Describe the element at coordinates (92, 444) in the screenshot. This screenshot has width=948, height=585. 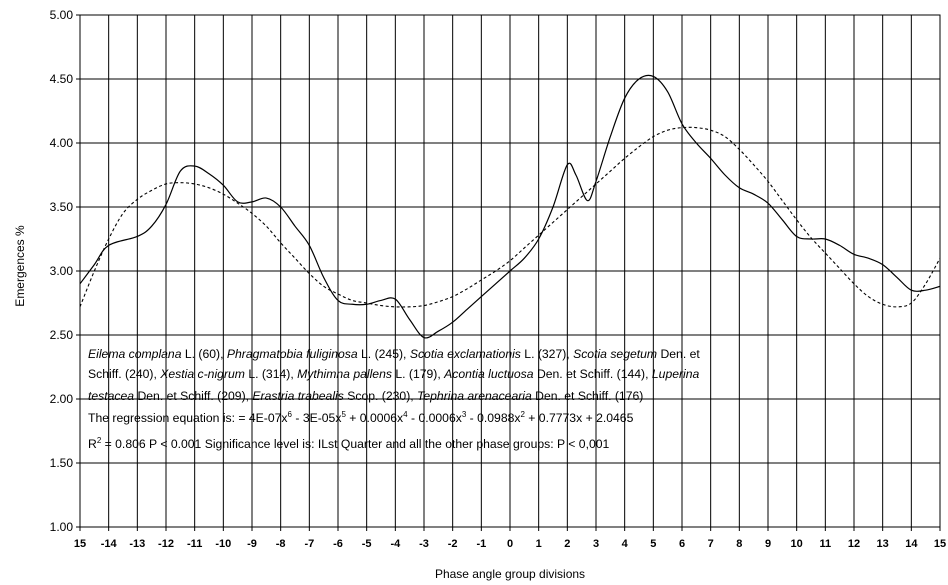
I see `r-squared-symbol: R` at that location.